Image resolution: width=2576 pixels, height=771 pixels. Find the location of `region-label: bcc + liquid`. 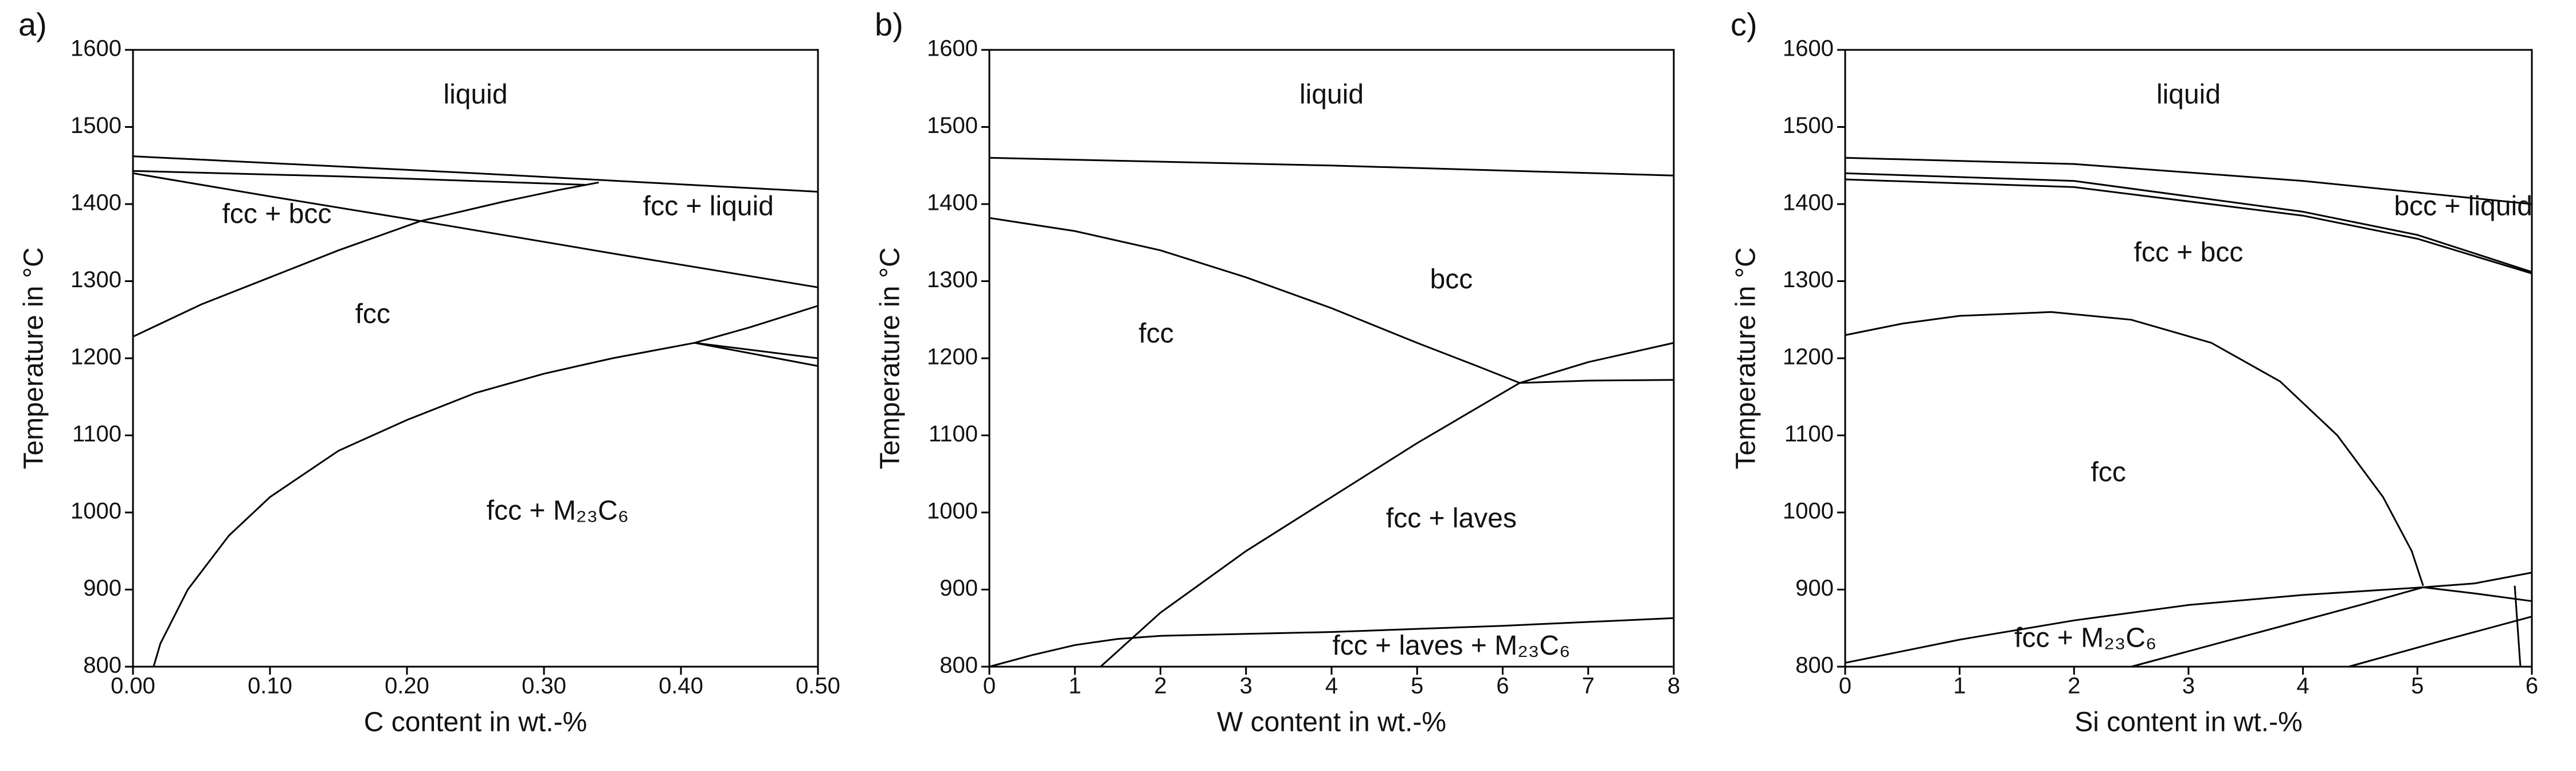

region-label: bcc + liquid is located at coordinates (2463, 206).